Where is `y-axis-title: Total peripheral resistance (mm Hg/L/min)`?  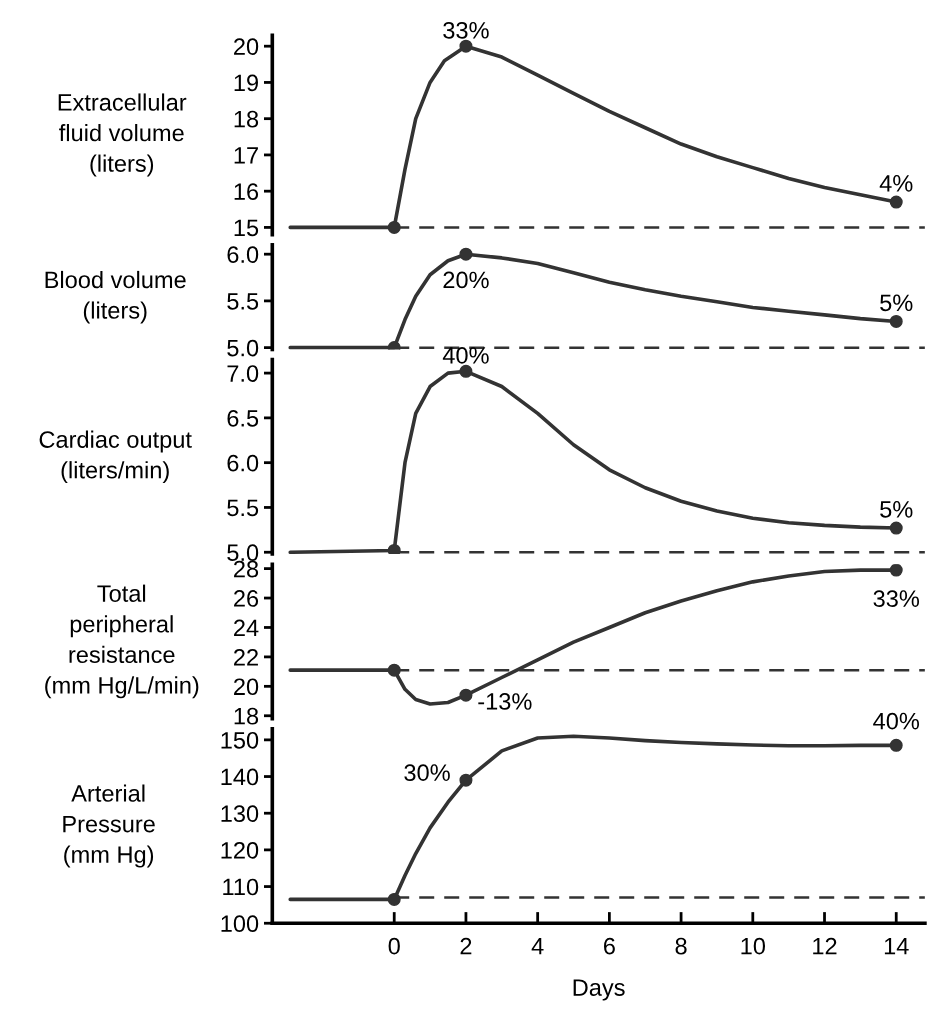
y-axis-title: Total peripheral resistance (mm Hg/L/min) is located at coordinates (122, 641).